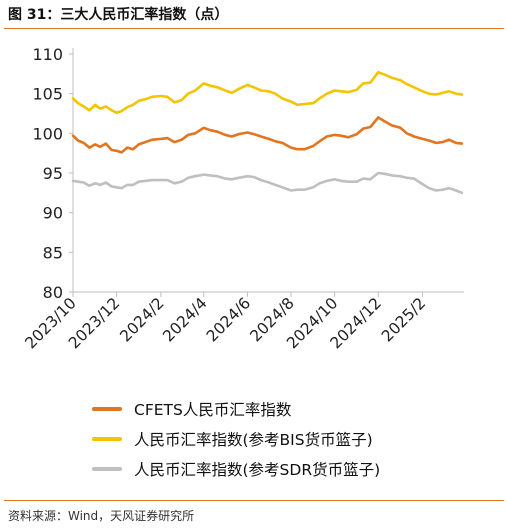  I want to click on x-tick-label: 2024/4, so click(184, 319).